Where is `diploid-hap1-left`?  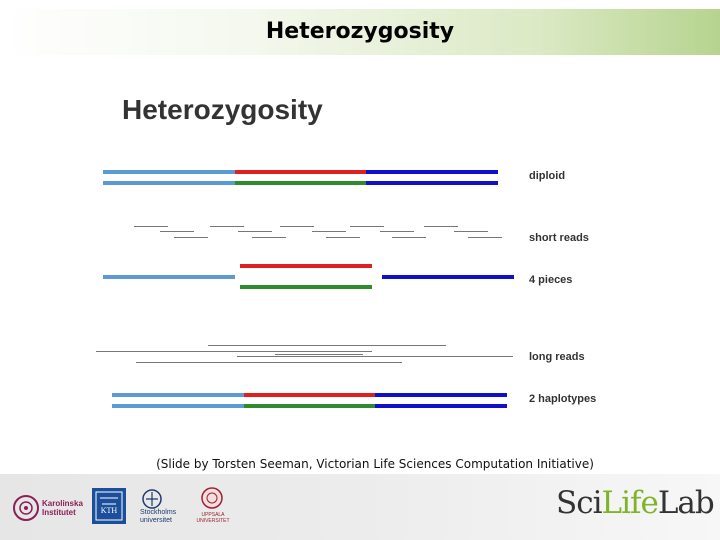 diploid-hap1-left is located at coordinates (169, 172).